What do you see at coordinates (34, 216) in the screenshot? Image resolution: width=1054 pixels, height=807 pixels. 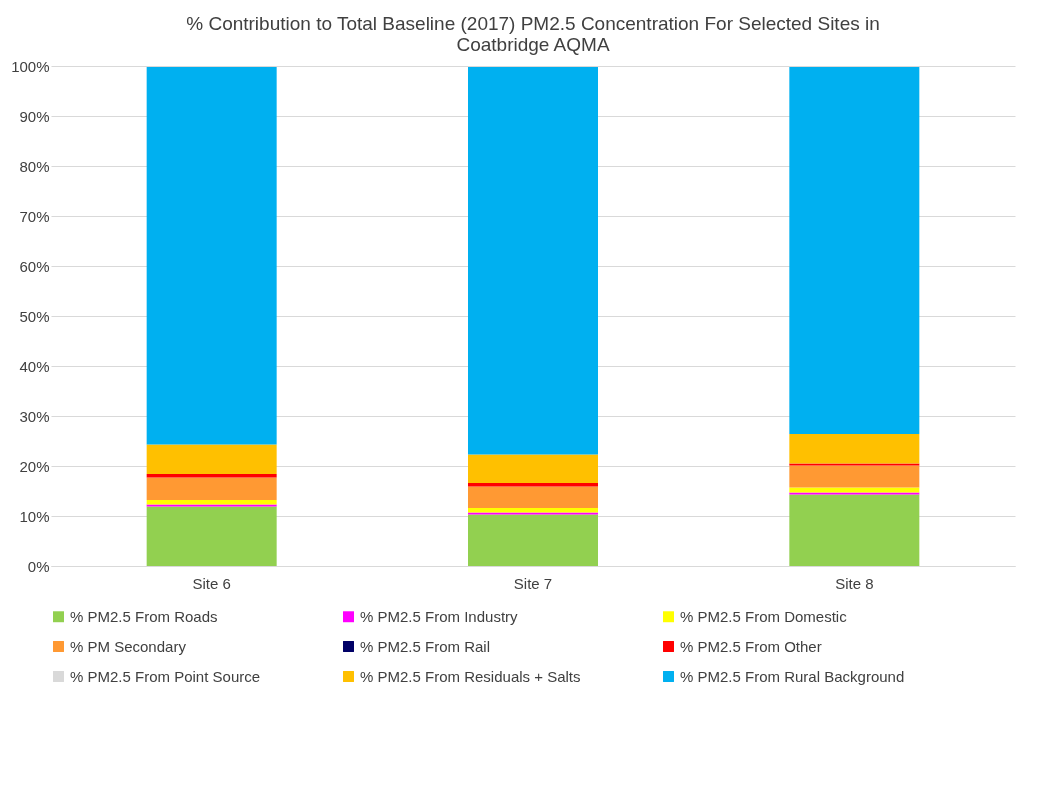 I see `y-tick-label: 70%` at bounding box center [34, 216].